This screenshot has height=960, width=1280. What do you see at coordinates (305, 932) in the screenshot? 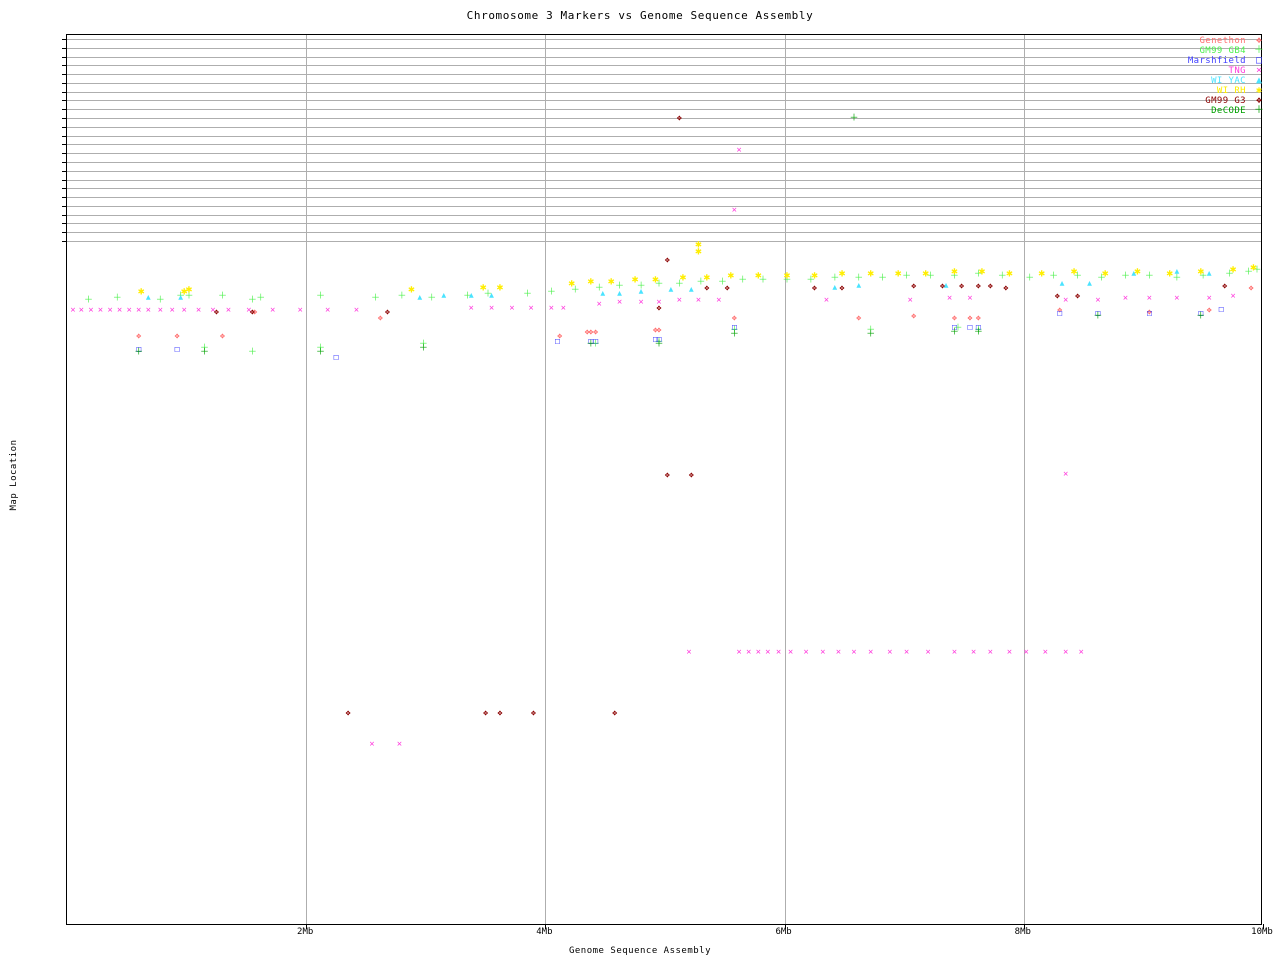
I see `x-tick-label-2Mb: 2Mb` at bounding box center [305, 932].